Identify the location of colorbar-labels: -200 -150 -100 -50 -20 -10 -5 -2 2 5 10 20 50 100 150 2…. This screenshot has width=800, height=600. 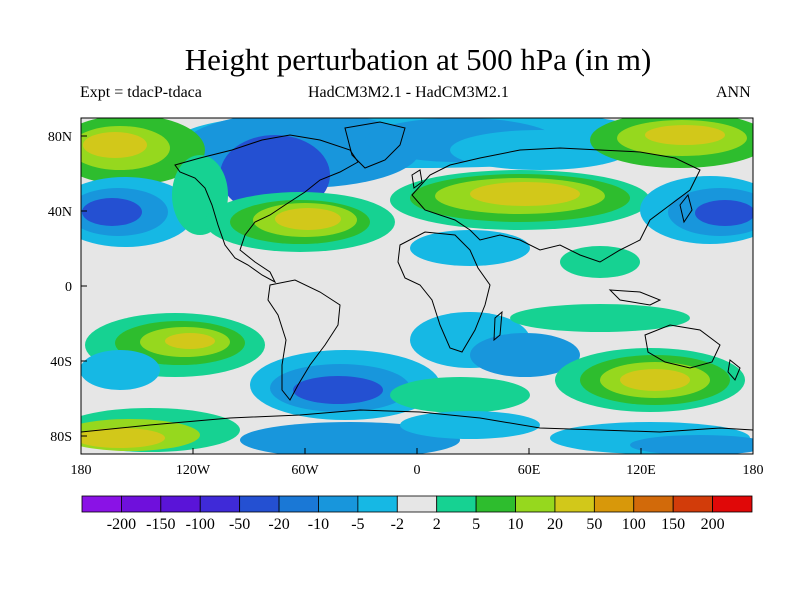
(416, 524).